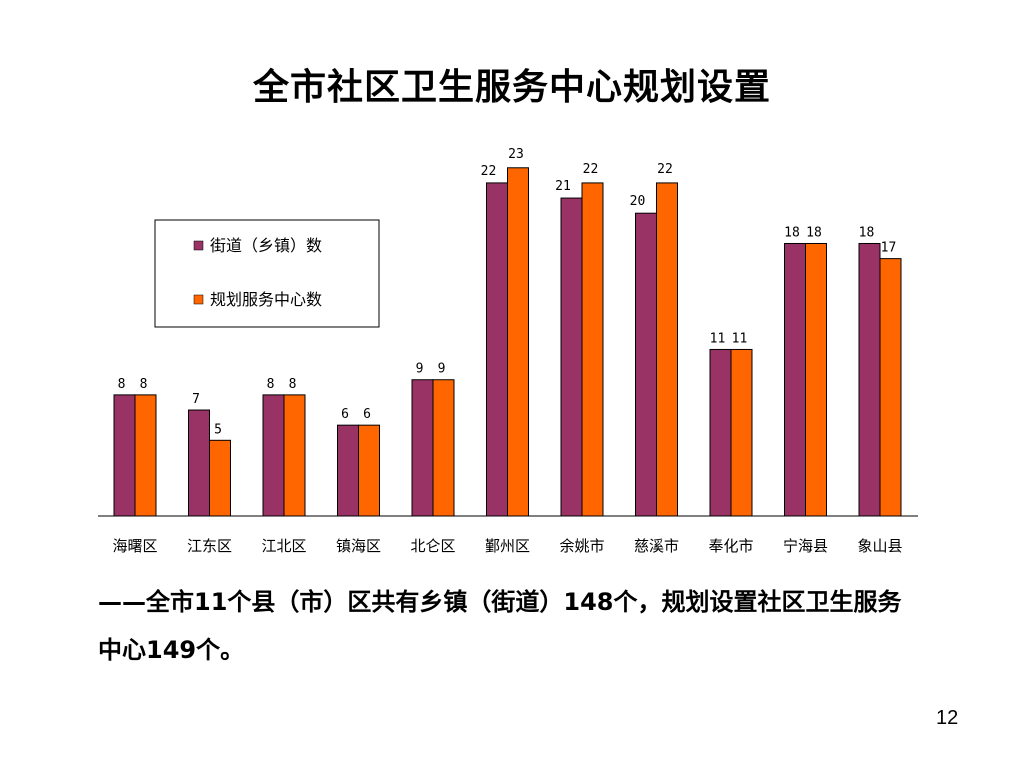 Image resolution: width=1024 pixels, height=768 pixels. What do you see at coordinates (511, 87) in the screenshot?
I see `page-title: 全市社区卫生服务中心规划设置` at bounding box center [511, 87].